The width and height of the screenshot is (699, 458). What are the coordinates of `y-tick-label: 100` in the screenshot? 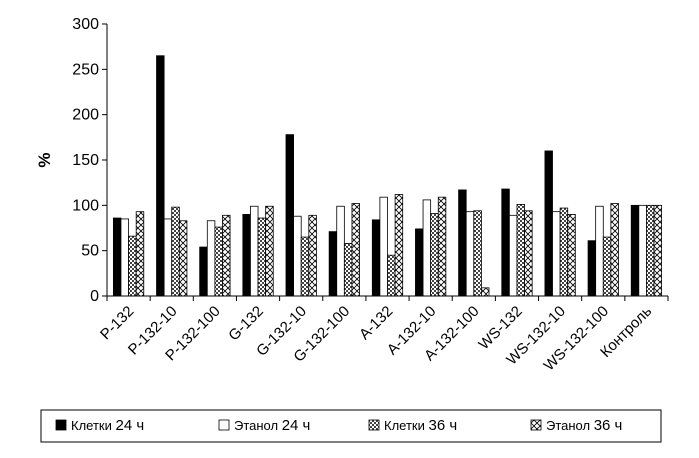 It's located at (85, 205).